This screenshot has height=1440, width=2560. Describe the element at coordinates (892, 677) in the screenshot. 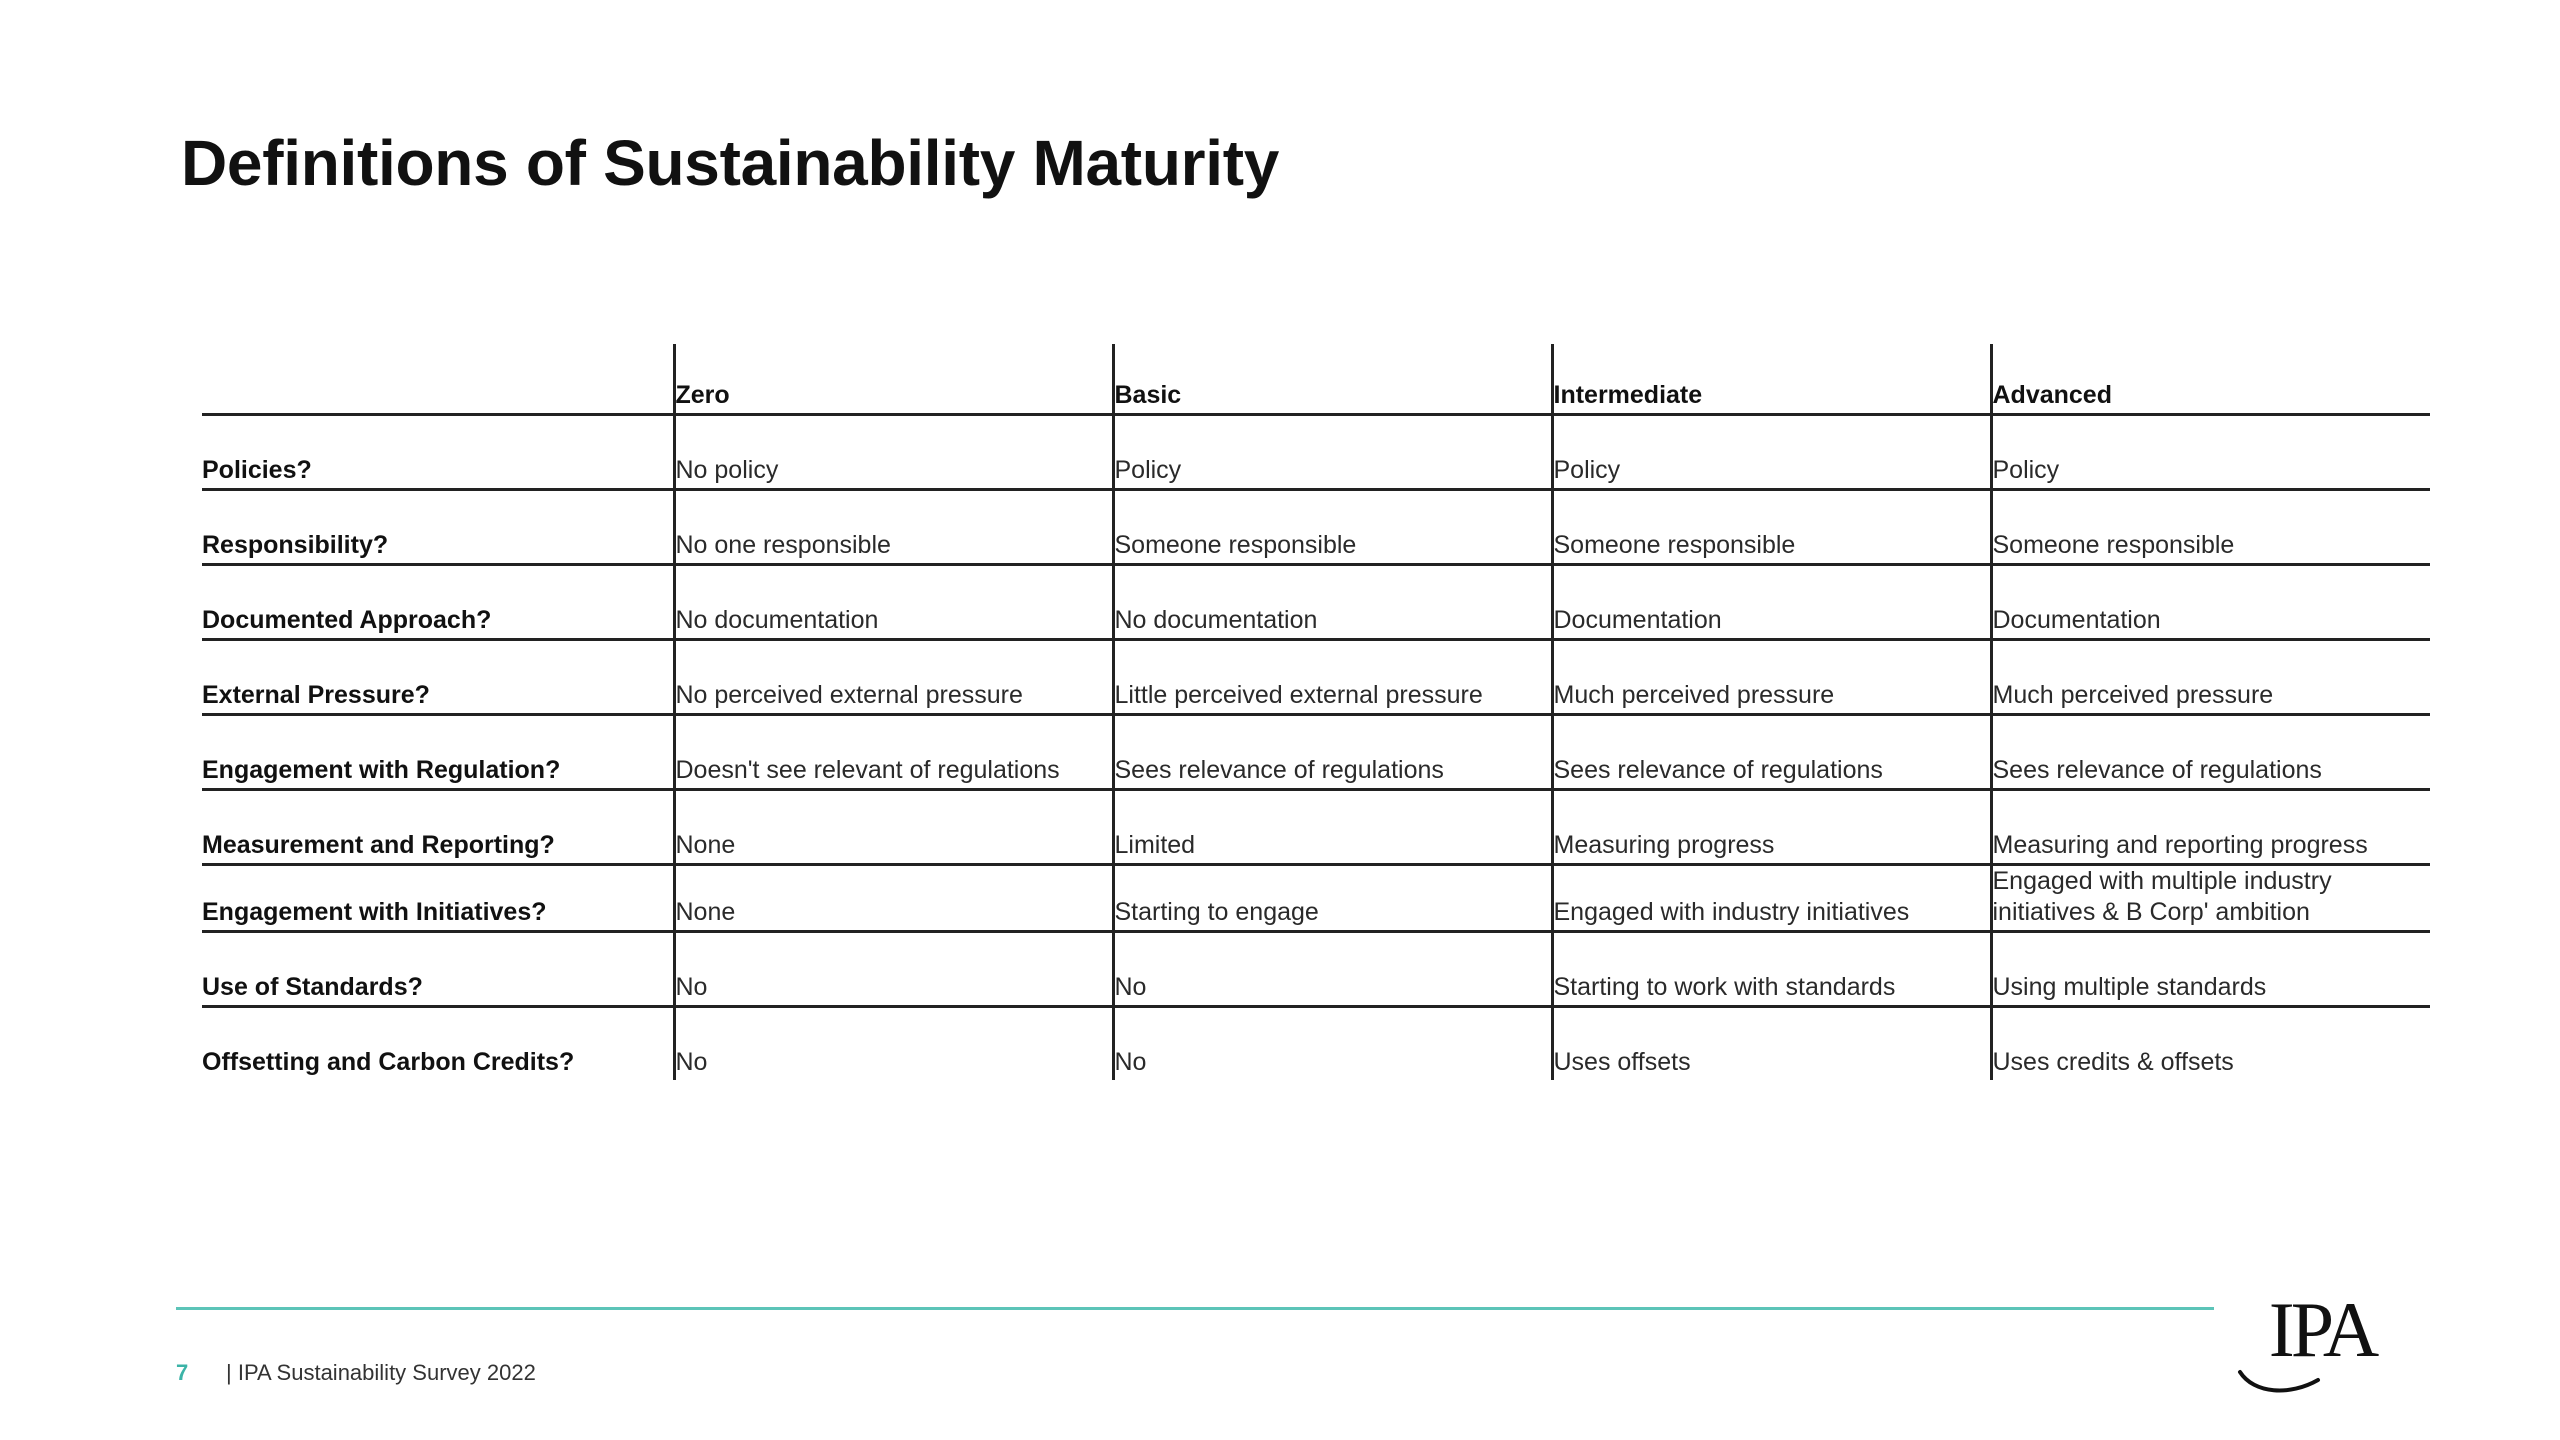

I see `table-cell: No perceived external pressure` at that location.